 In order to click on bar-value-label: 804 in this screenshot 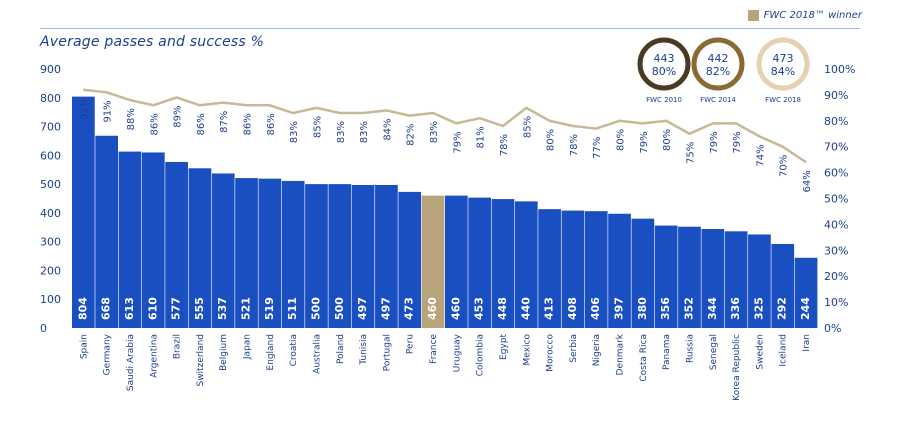, I will do `click(82, 308)`.